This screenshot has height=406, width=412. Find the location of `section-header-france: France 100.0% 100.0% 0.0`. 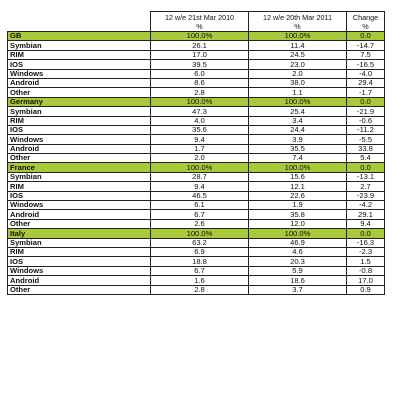

section-header-france: France 100.0% 100.0% 0.0 is located at coordinates (196, 167).